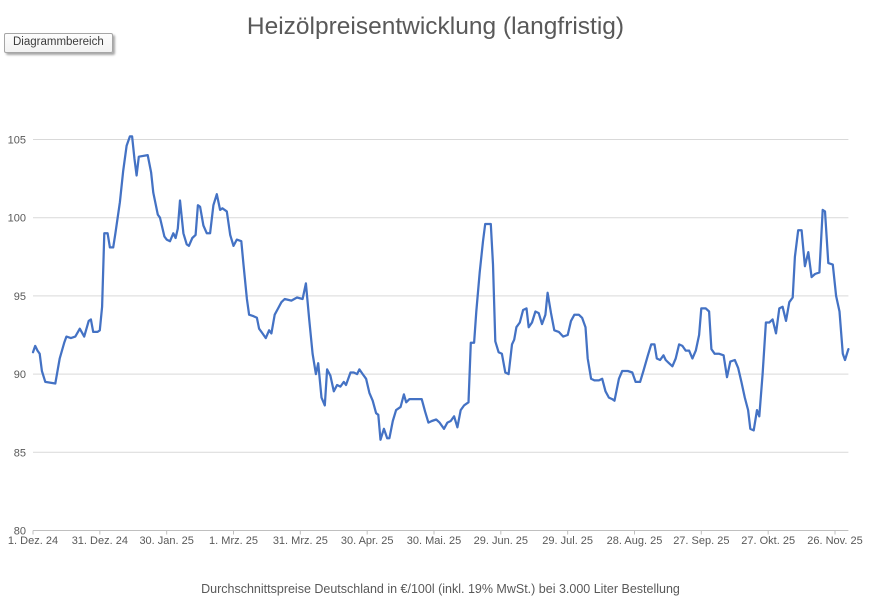 The width and height of the screenshot is (871, 607). Describe the element at coordinates (17, 336) in the screenshot. I see `y-axis-labels: 80 85 90 95 100 105` at that location.